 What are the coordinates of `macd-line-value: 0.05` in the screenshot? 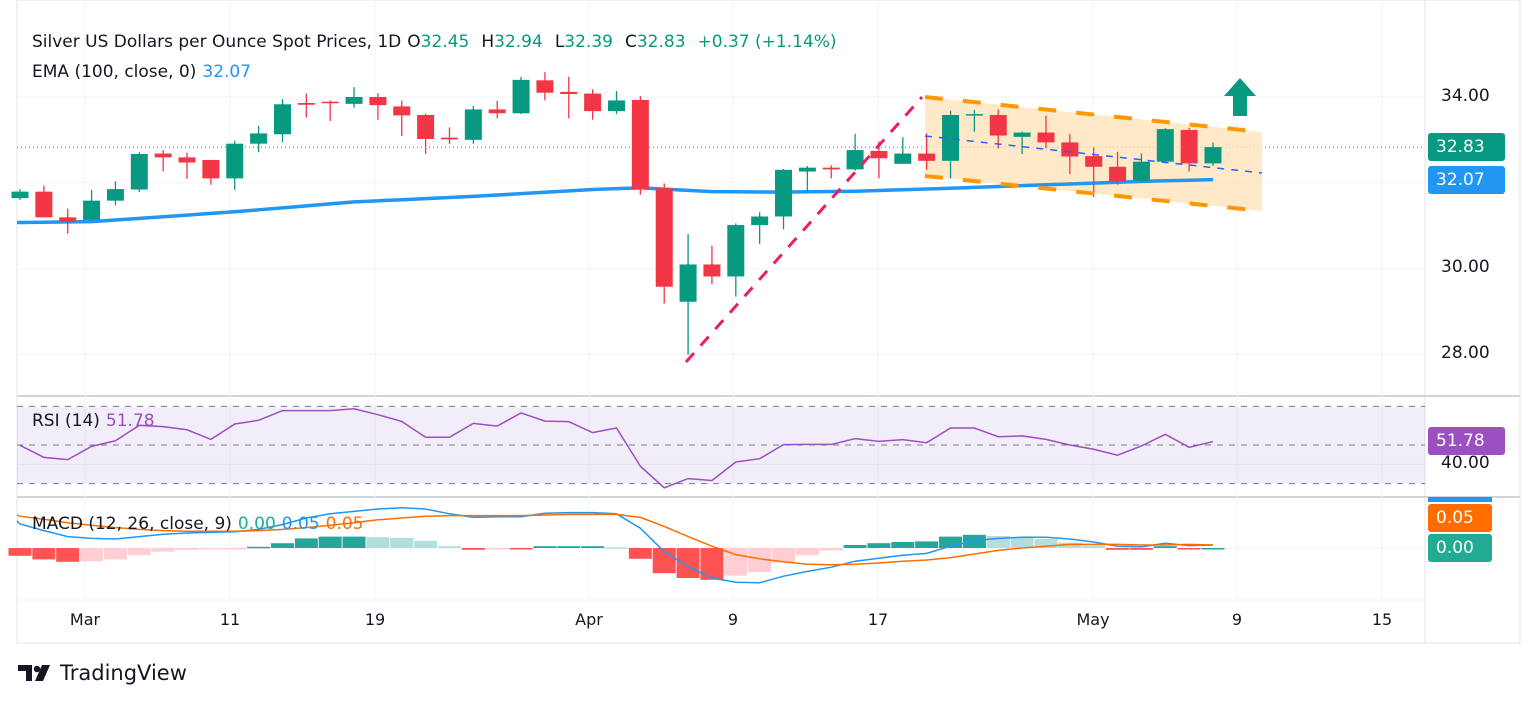 It's located at (300, 524).